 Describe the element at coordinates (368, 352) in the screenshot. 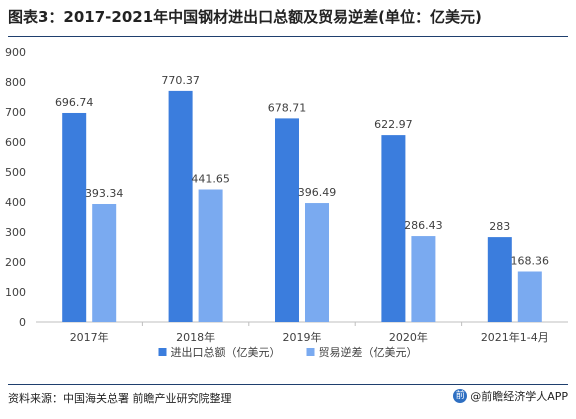

I see `legend-label: 贸易逆差（亿美元）` at that location.